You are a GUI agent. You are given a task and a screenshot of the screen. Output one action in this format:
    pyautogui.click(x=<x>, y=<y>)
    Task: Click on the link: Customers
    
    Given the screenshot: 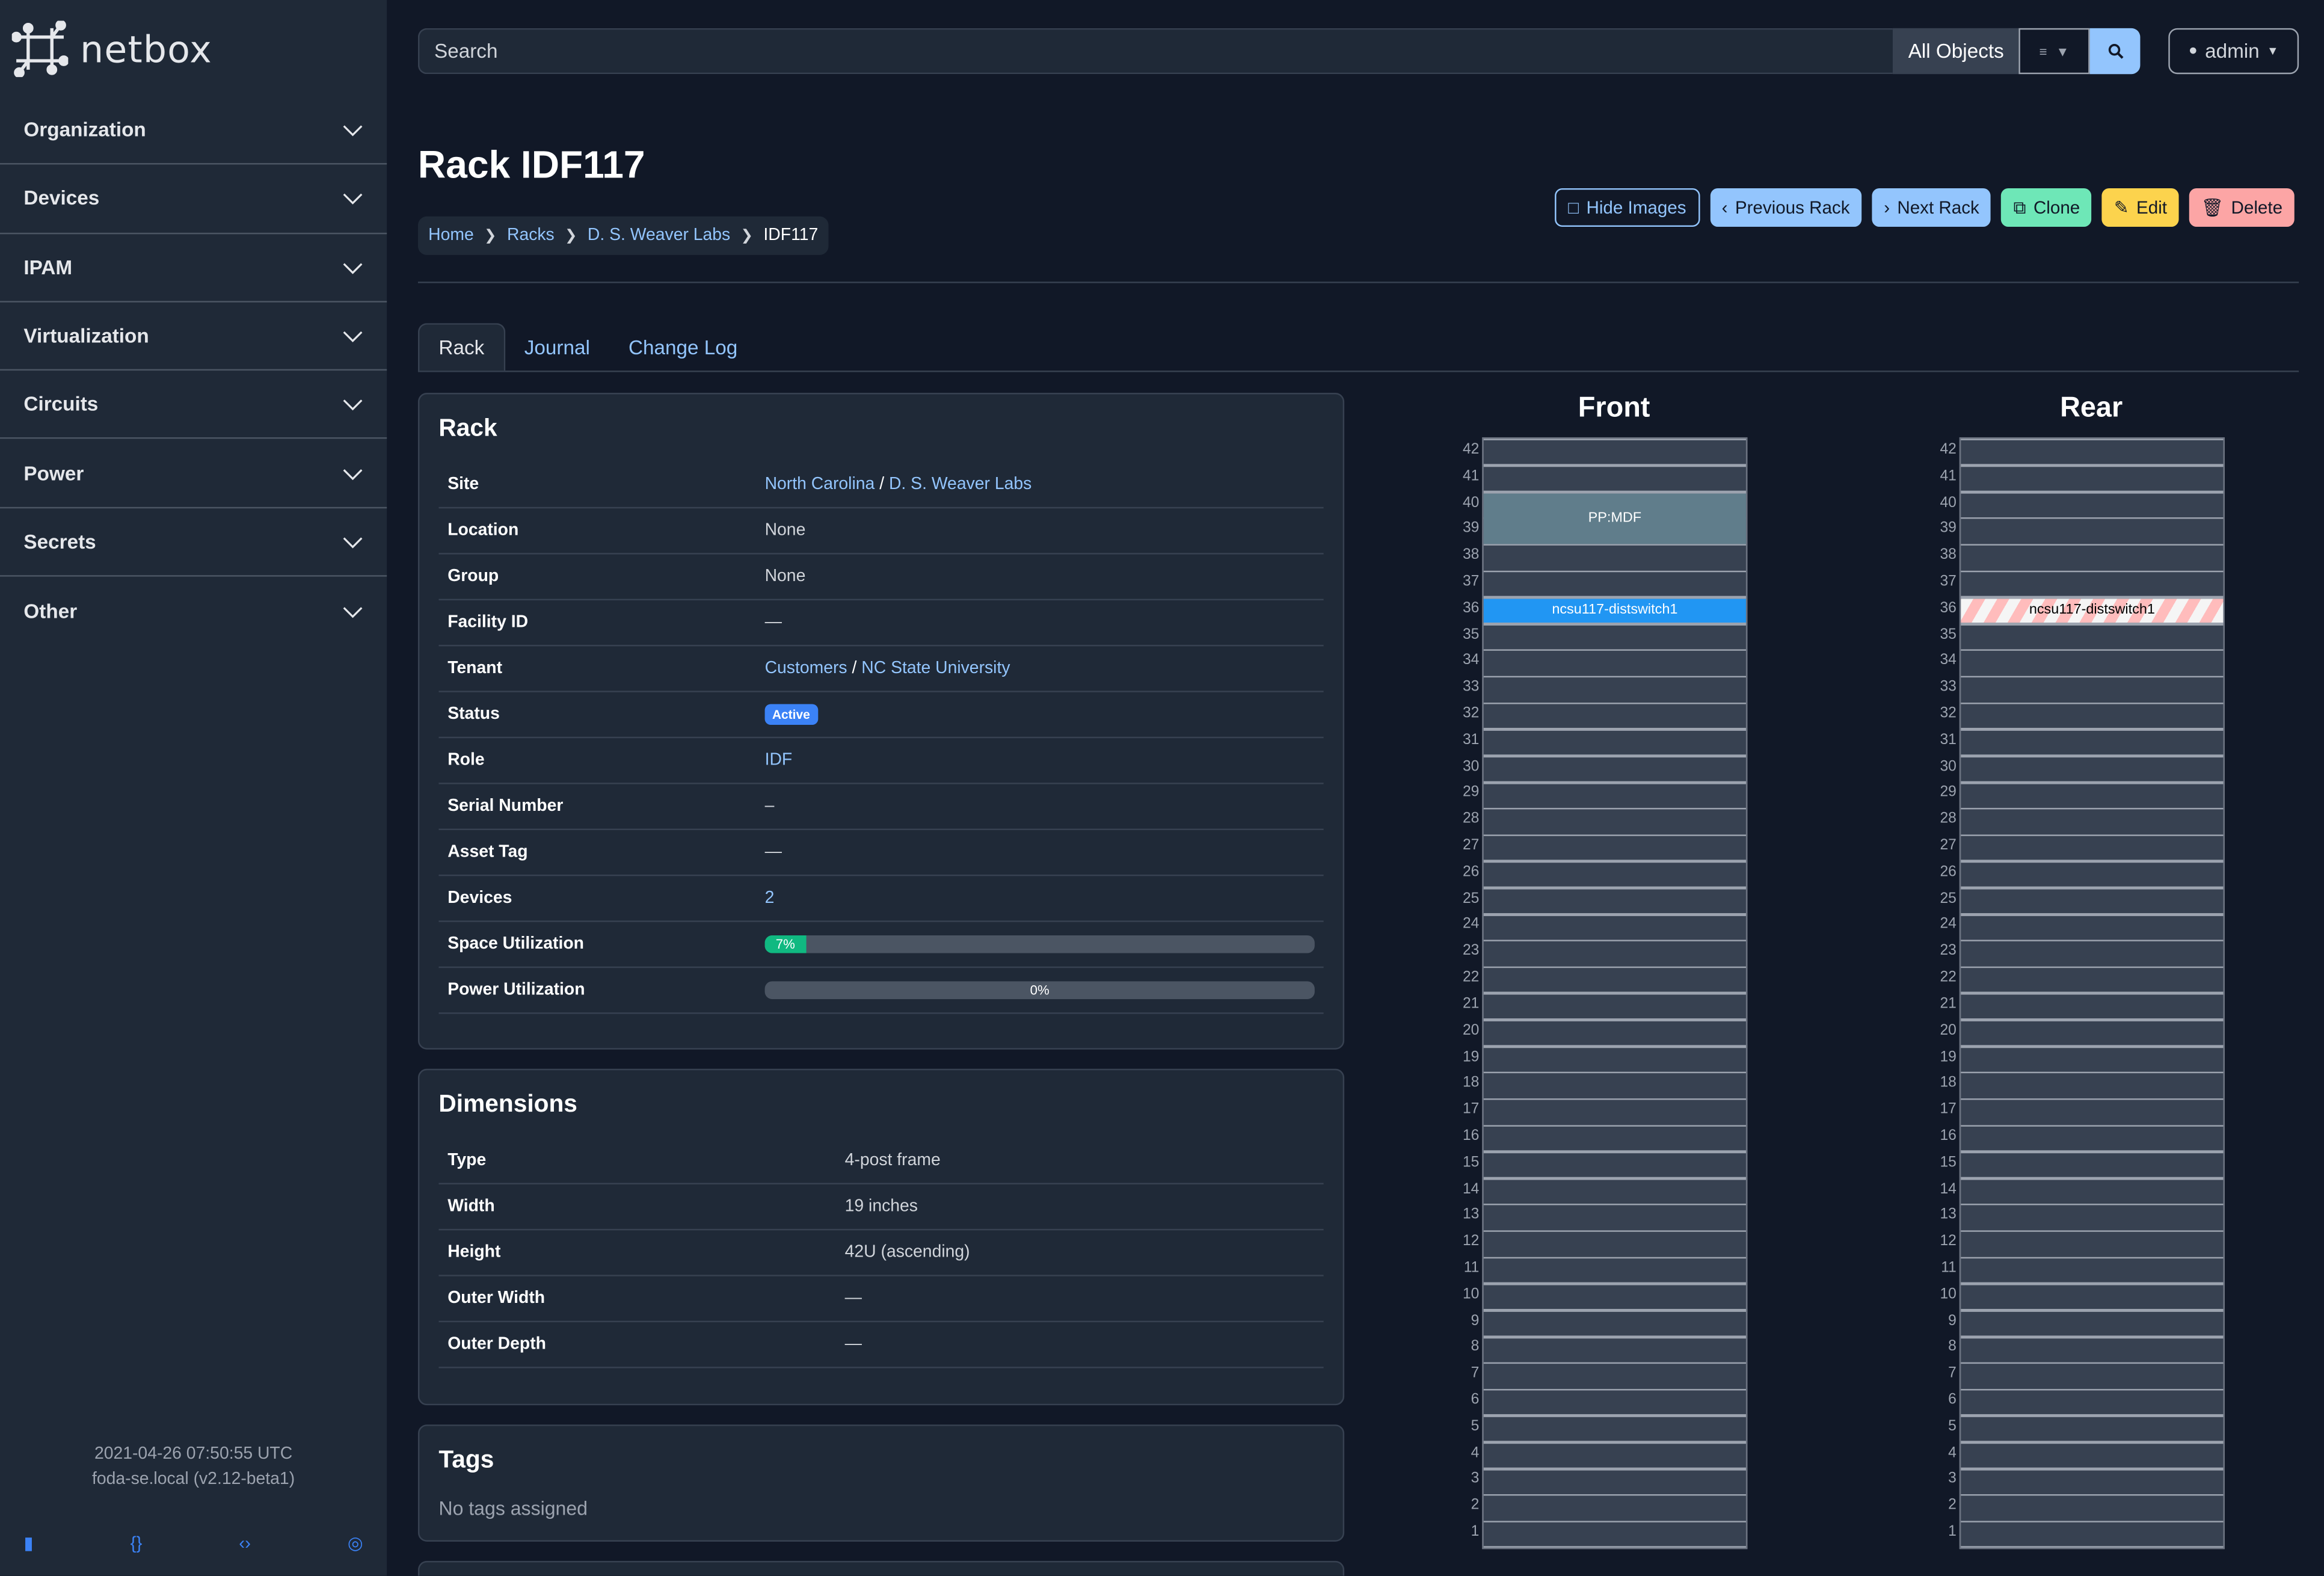 What is the action you would take?
    pyautogui.click(x=806, y=669)
    